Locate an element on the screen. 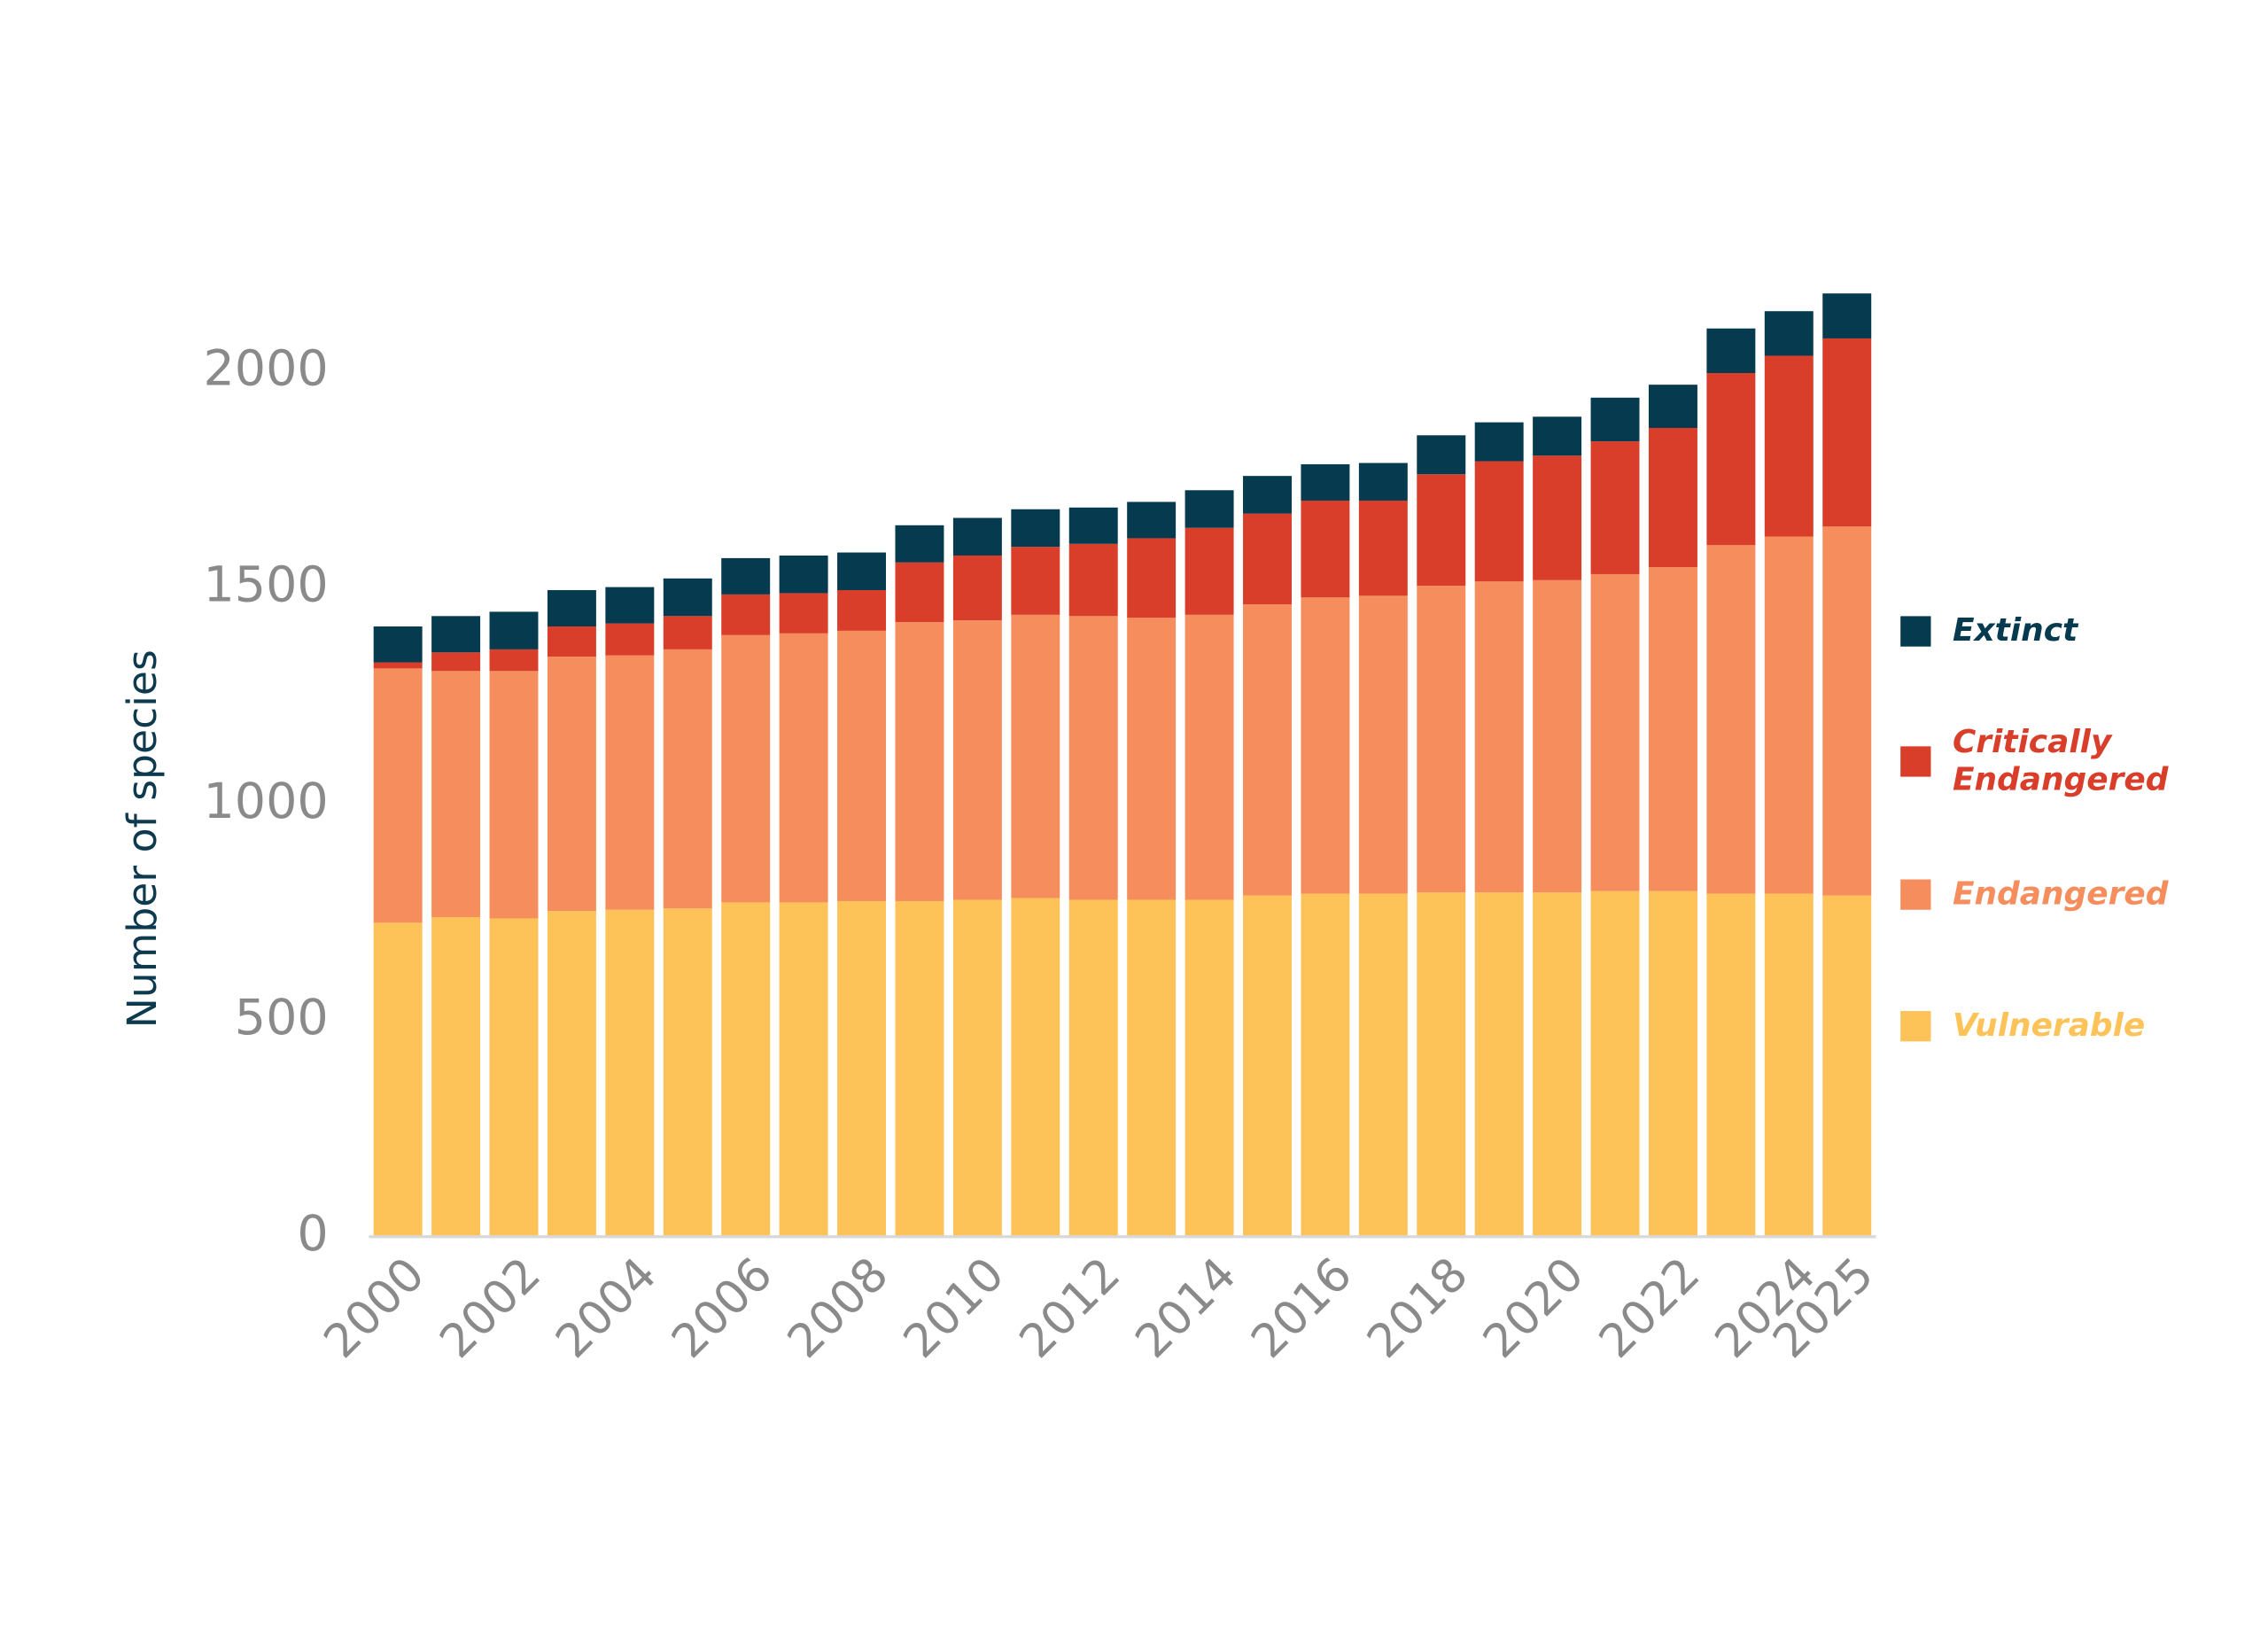 Image resolution: width=2268 pixels, height=1633 pixels. y-tick-label: 500 is located at coordinates (282, 1017).